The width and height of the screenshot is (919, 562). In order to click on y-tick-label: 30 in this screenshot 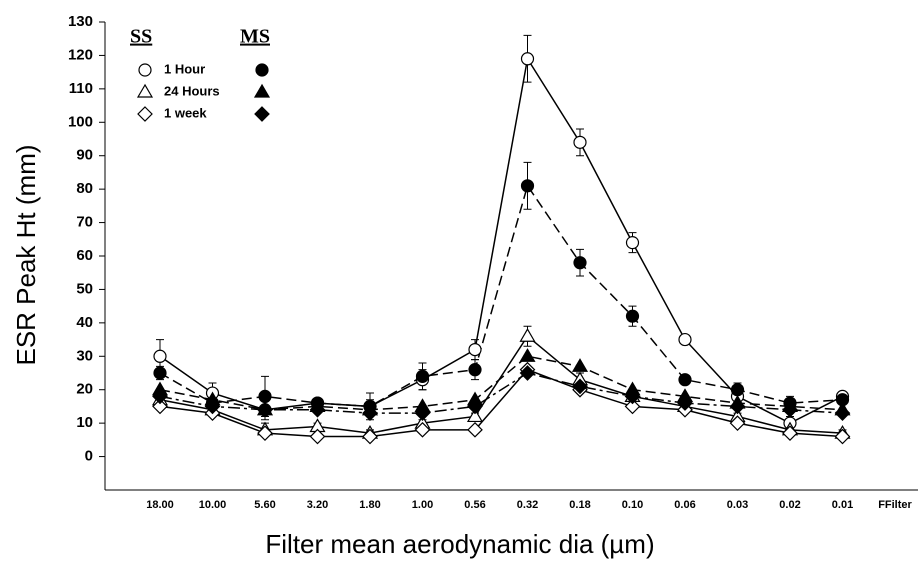, I will do `click(84, 355)`.